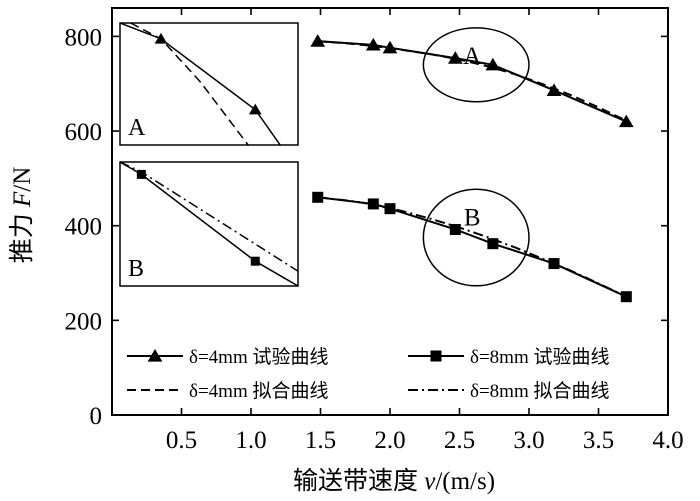 This screenshot has height=501, width=700. Describe the element at coordinates (258, 391) in the screenshot. I see `legend-label: δ=4mm 拟合曲线` at that location.